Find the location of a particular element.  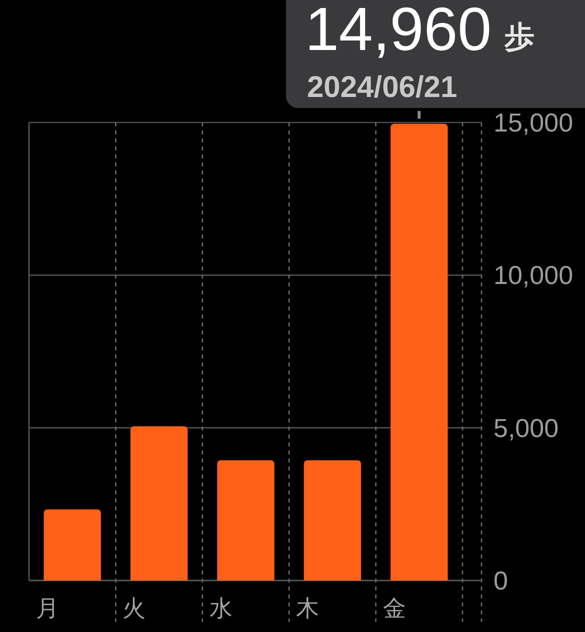

x-tick-label: 木 is located at coordinates (308, 608).